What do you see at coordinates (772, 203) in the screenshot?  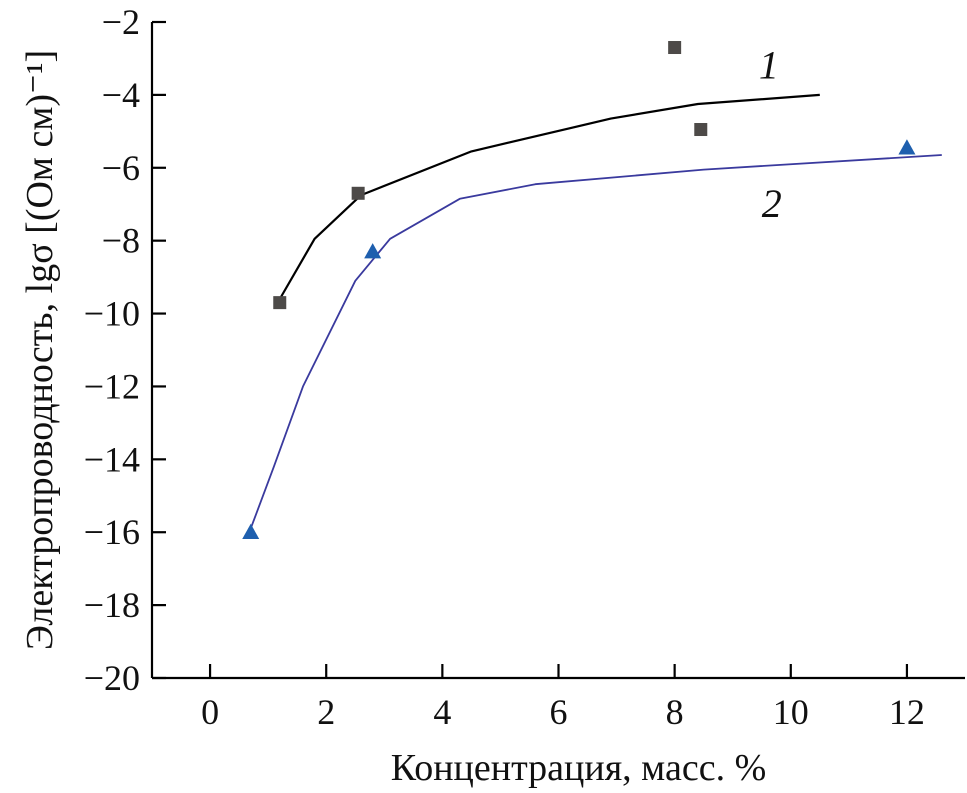 I see `series-label-2: 2` at bounding box center [772, 203].